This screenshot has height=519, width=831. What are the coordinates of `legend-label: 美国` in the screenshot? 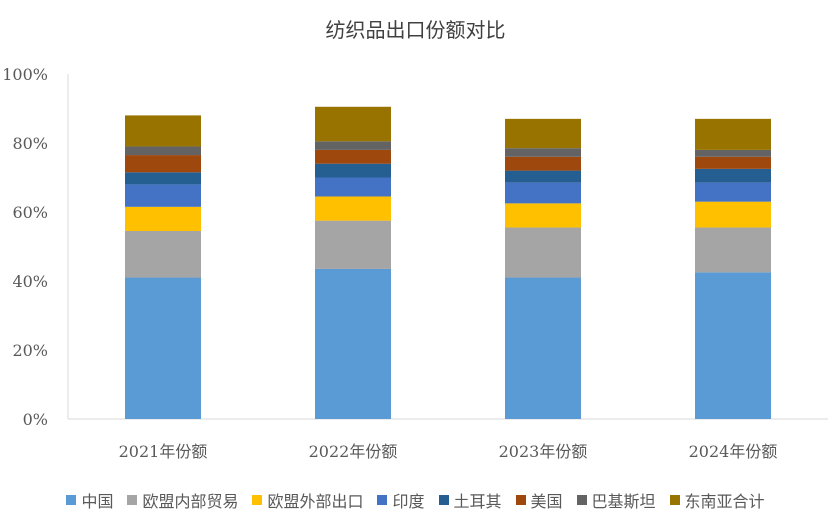 It's located at (546, 501).